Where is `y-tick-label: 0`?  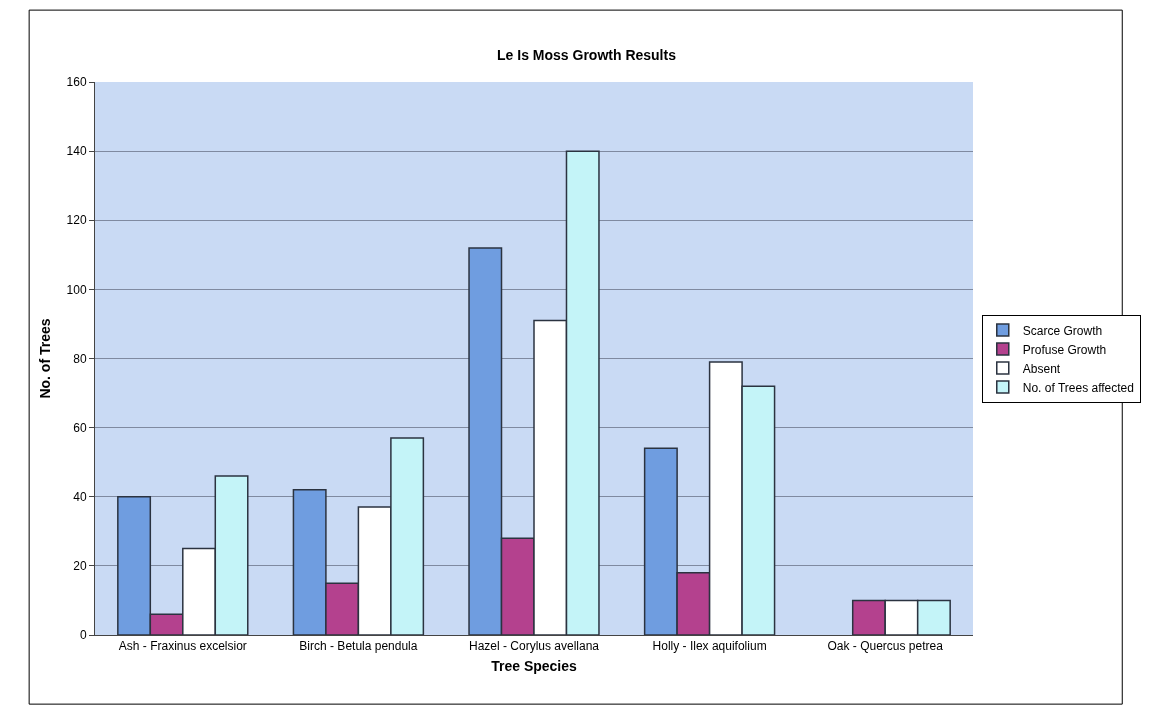 y-tick-label: 0 is located at coordinates (83, 635).